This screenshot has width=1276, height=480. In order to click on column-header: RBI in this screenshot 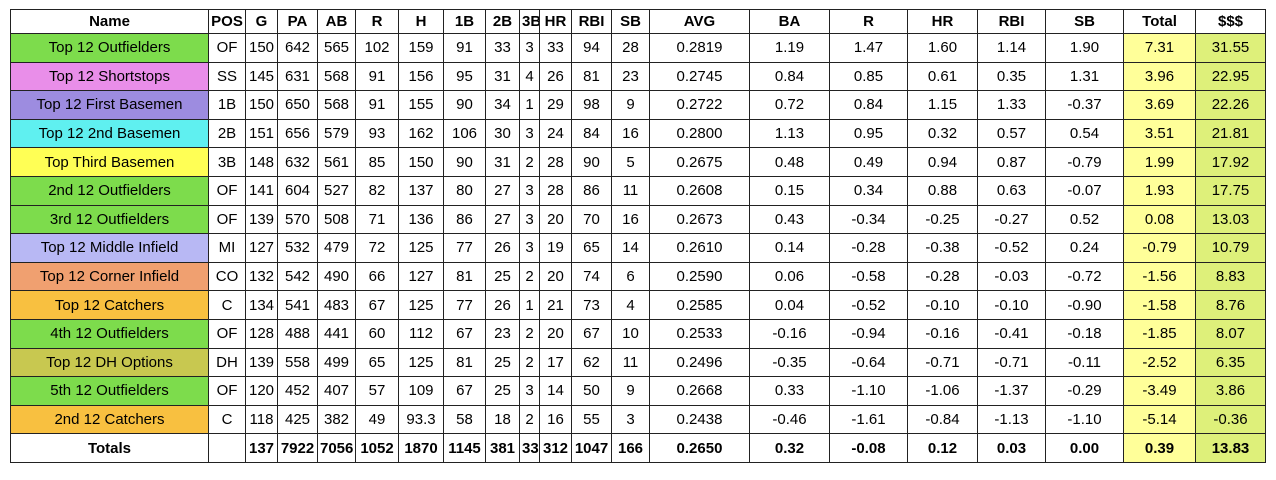, I will do `click(1011, 21)`.